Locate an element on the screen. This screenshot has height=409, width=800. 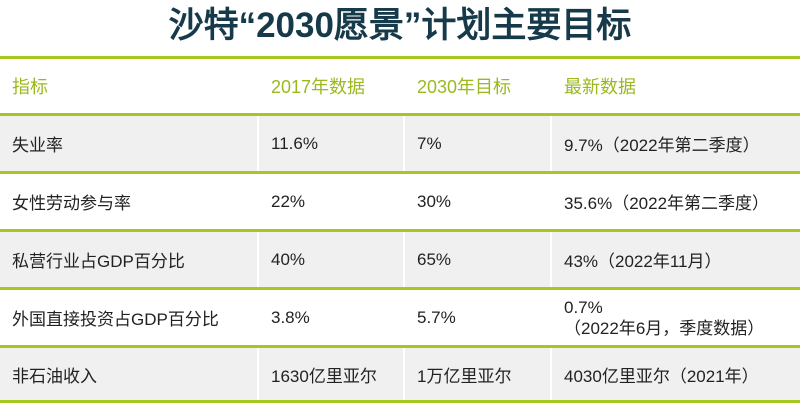
indicator-cell: 失业率 is located at coordinates (37, 145).